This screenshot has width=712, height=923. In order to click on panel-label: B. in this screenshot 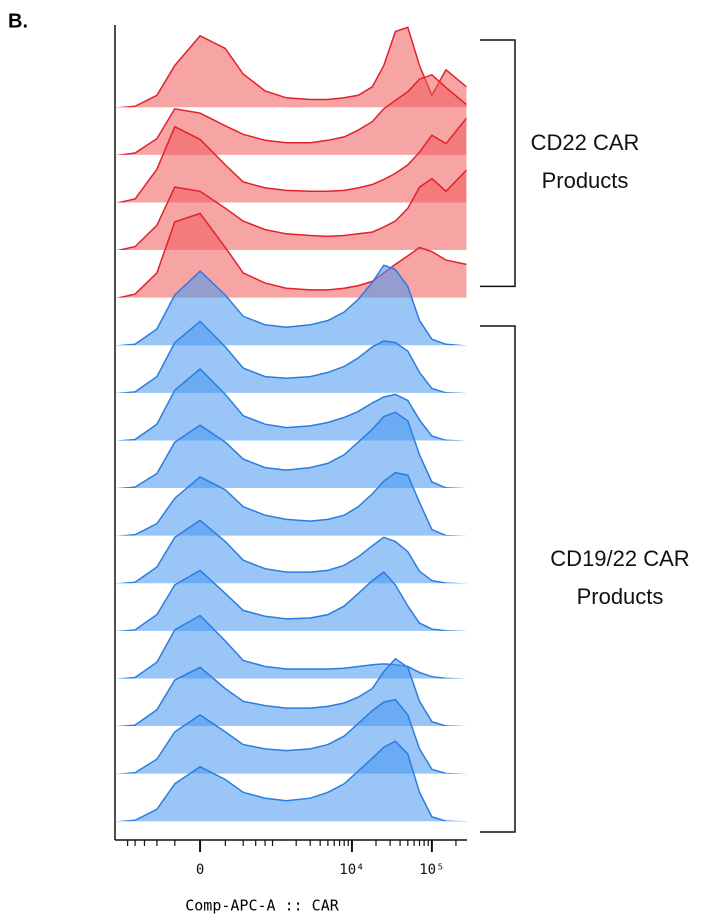, I will do `click(18, 21)`.